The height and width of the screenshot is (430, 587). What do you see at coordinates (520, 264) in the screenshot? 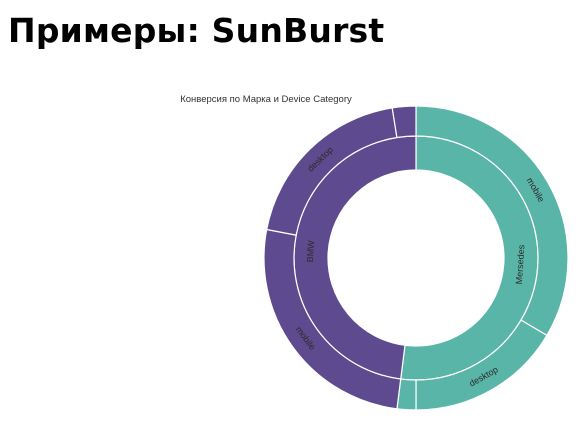
I see `sunburst-label-mersedes: Mersedes` at bounding box center [520, 264].